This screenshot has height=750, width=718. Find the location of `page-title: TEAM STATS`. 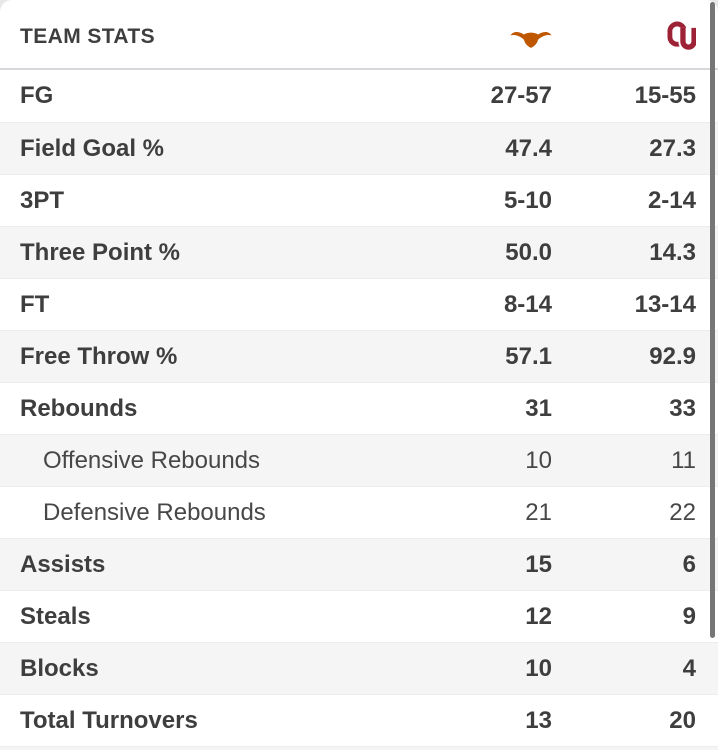

page-title: TEAM STATS is located at coordinates (88, 36).